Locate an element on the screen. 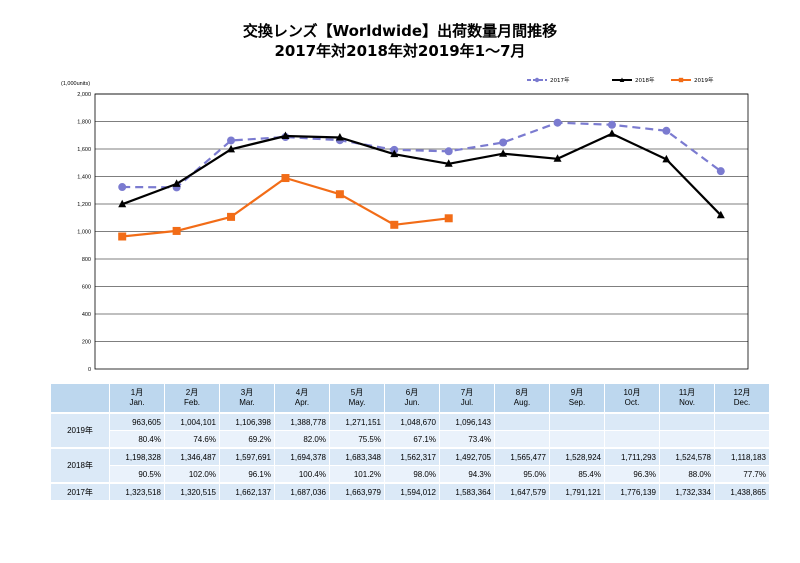  ratio-cell: 67.1% is located at coordinates (412, 439).